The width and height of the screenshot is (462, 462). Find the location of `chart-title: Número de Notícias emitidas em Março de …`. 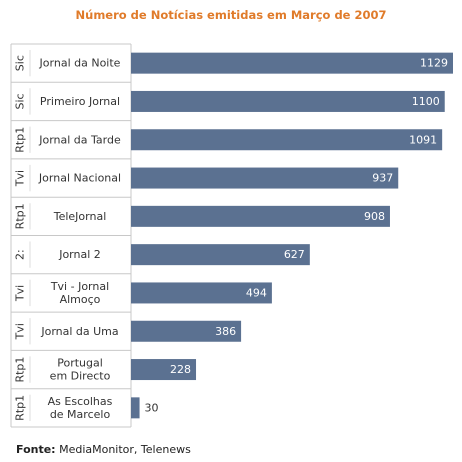

chart-title: Número de Notícias emitidas em Março de … is located at coordinates (231, 15).